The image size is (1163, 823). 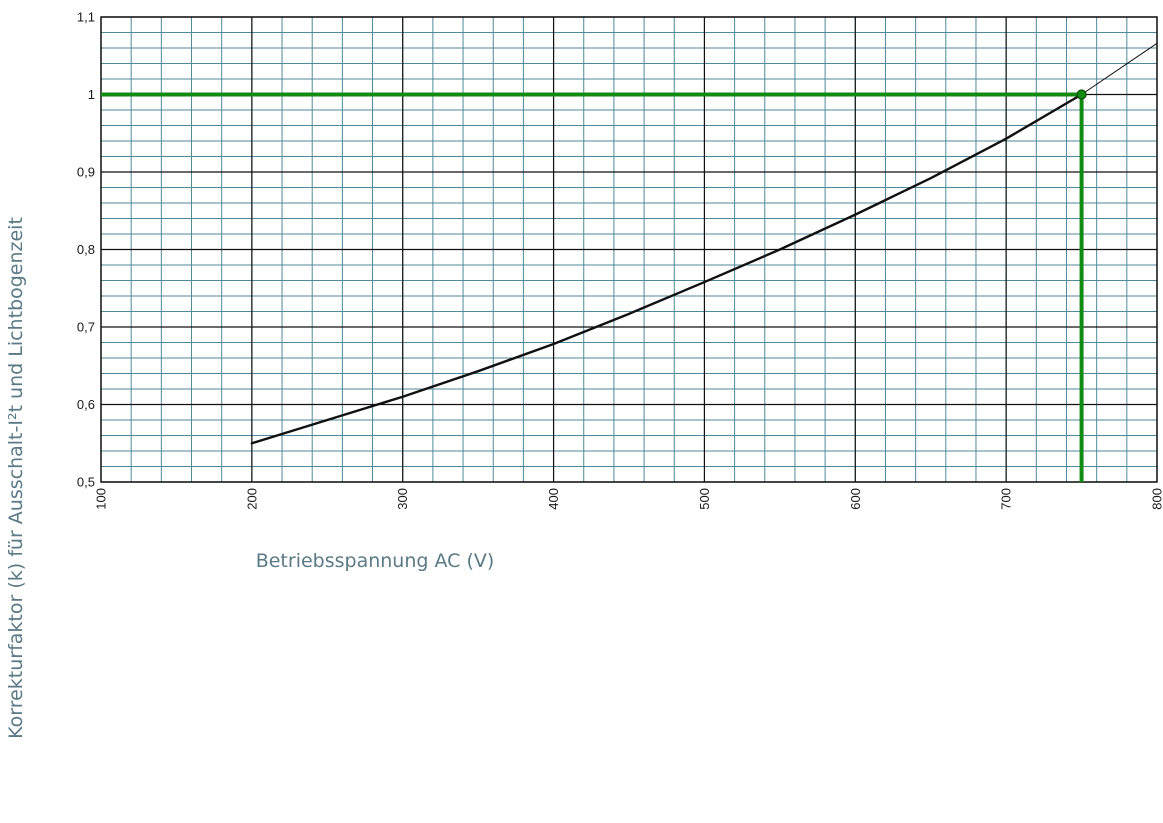 What do you see at coordinates (101, 499) in the screenshot?
I see `x-tick-label: 100` at bounding box center [101, 499].